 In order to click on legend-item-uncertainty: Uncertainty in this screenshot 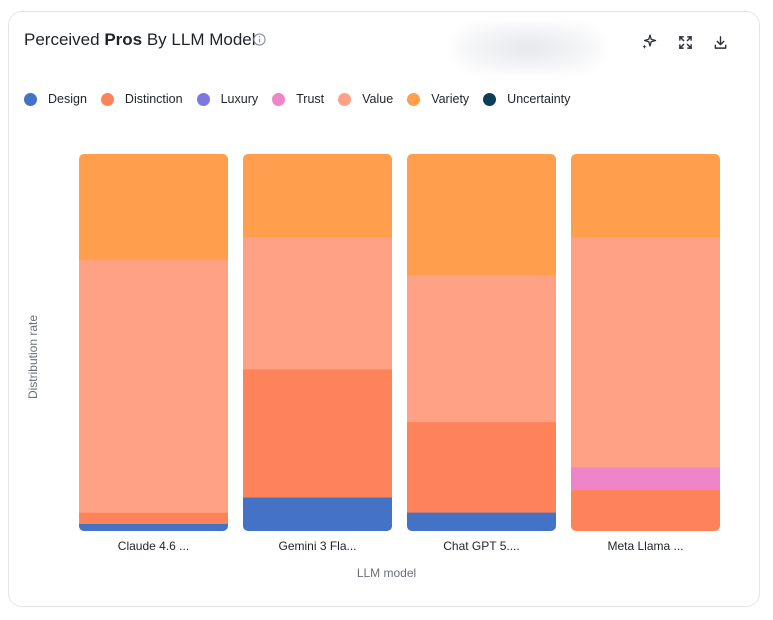, I will do `click(526, 99)`.